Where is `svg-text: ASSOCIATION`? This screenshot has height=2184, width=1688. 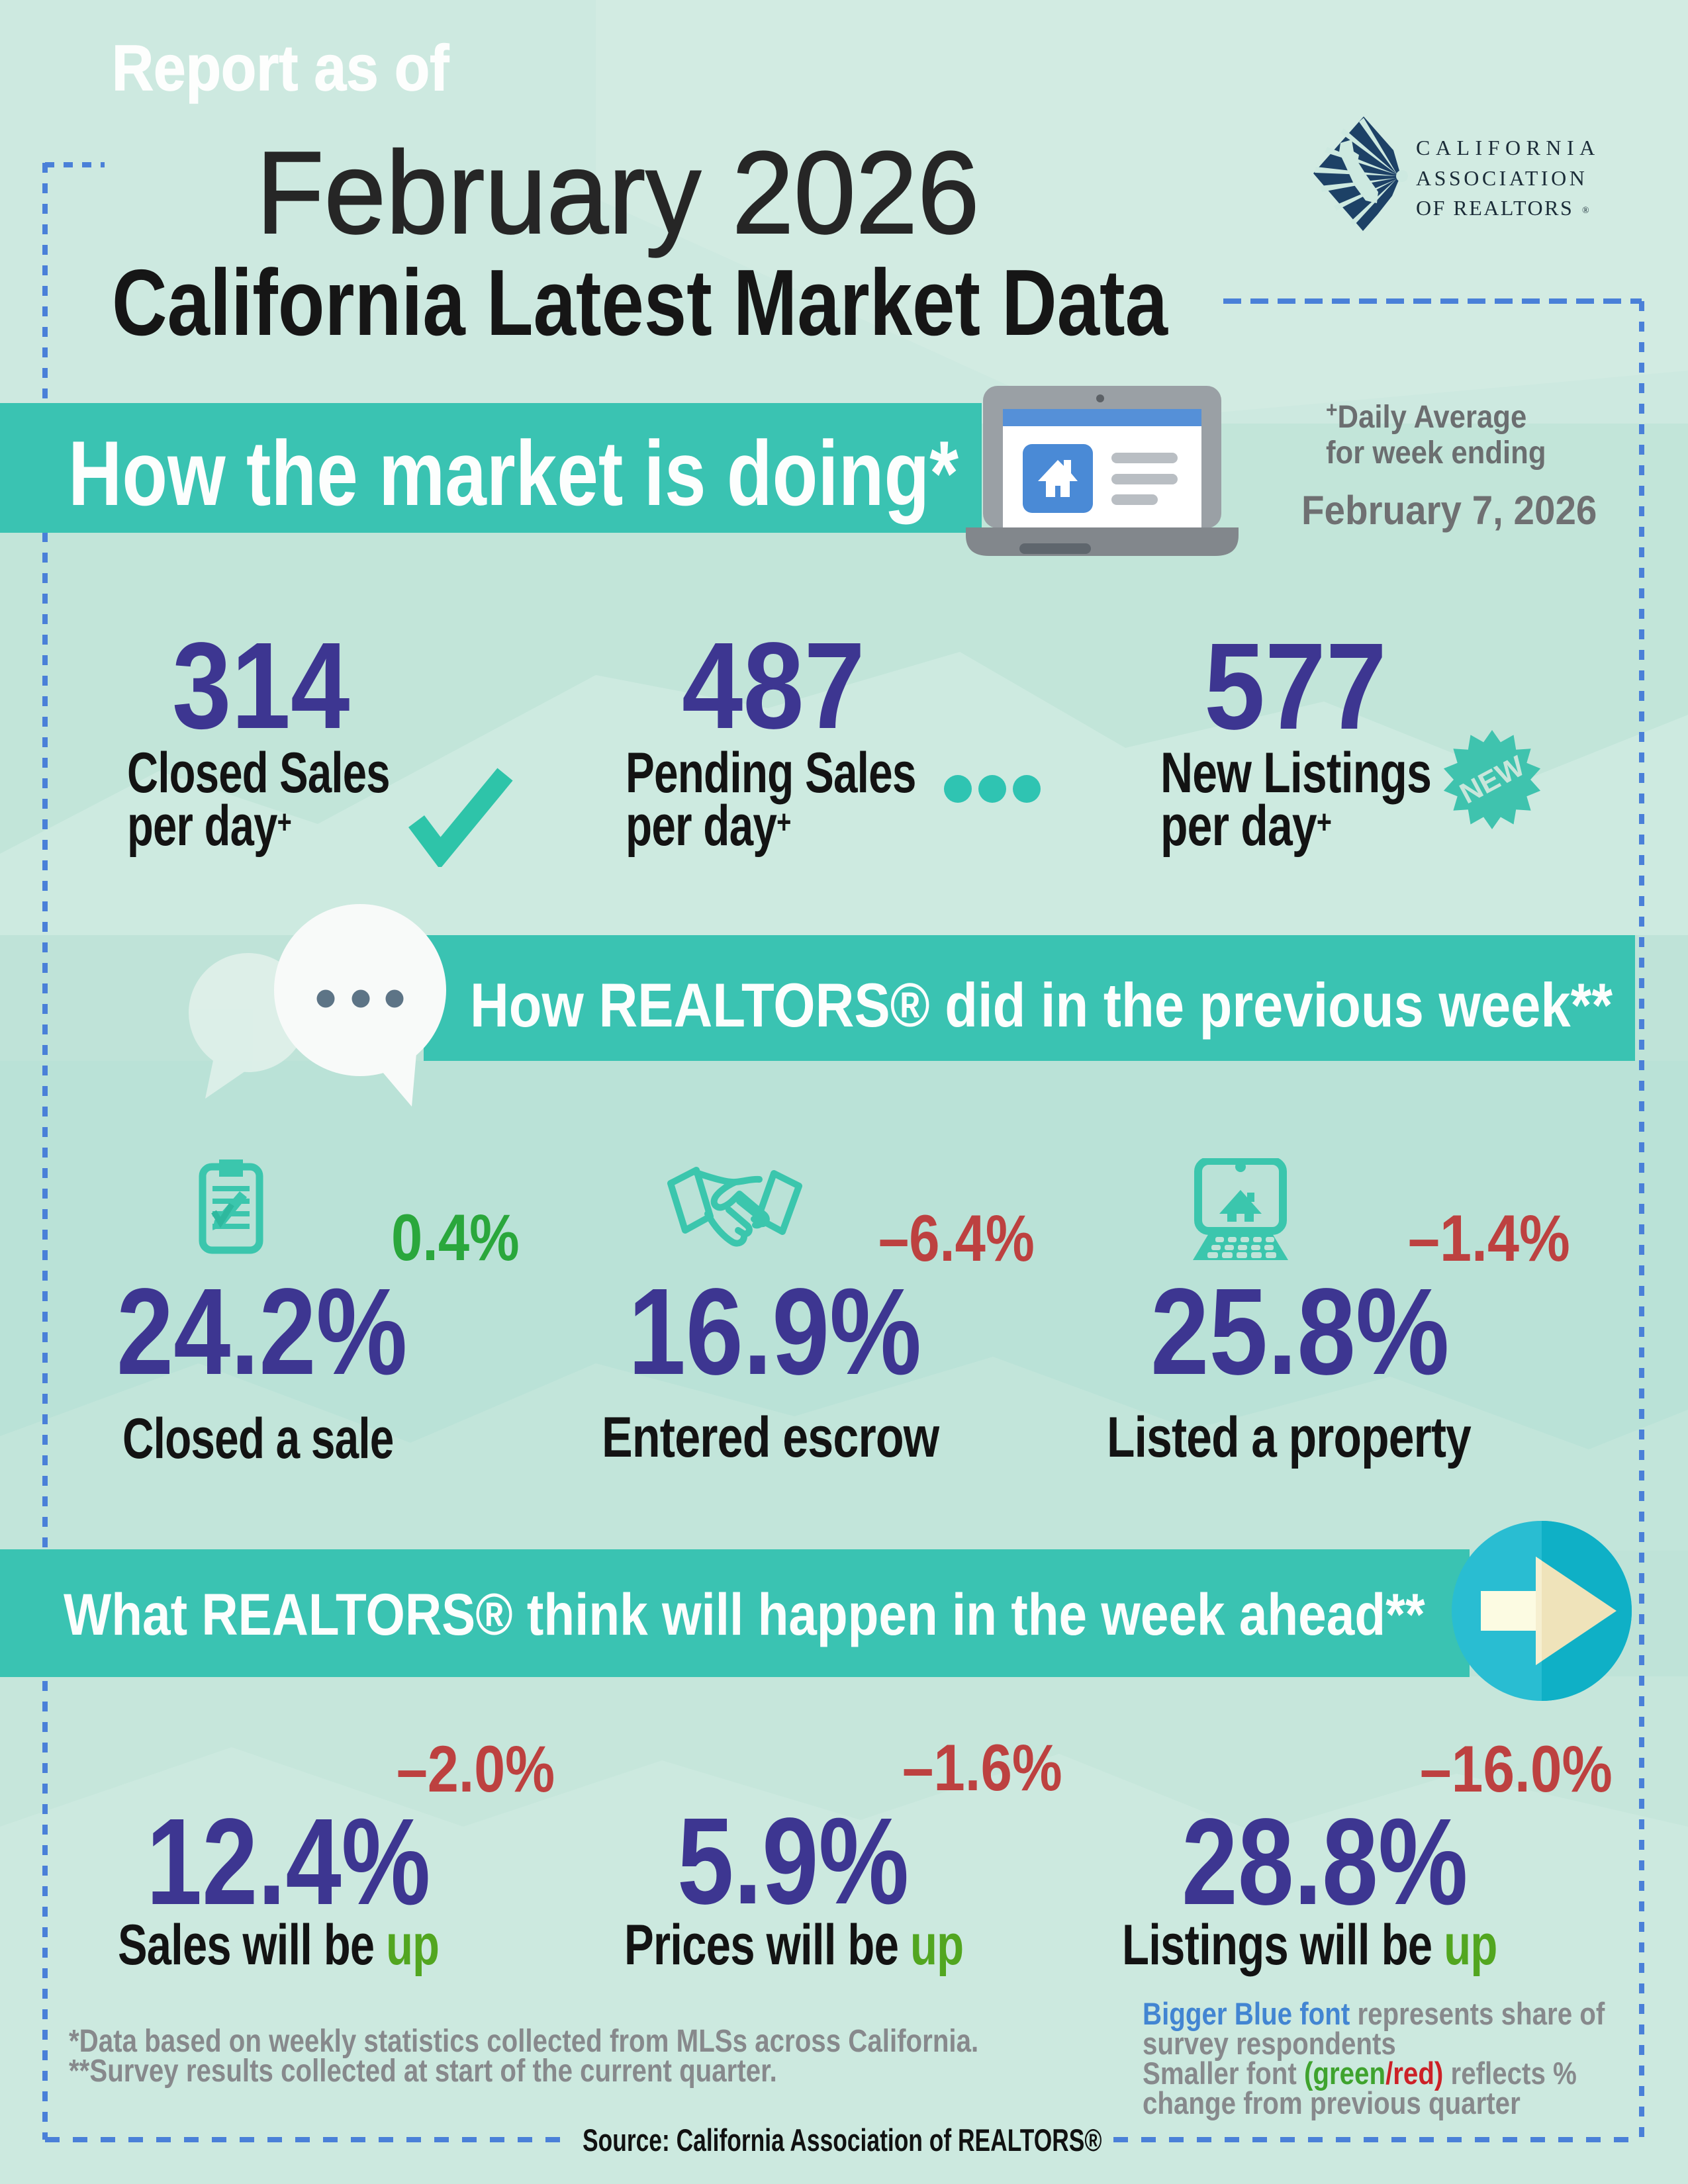
svg-text: ASSOCIATION is located at coordinates (1501, 178).